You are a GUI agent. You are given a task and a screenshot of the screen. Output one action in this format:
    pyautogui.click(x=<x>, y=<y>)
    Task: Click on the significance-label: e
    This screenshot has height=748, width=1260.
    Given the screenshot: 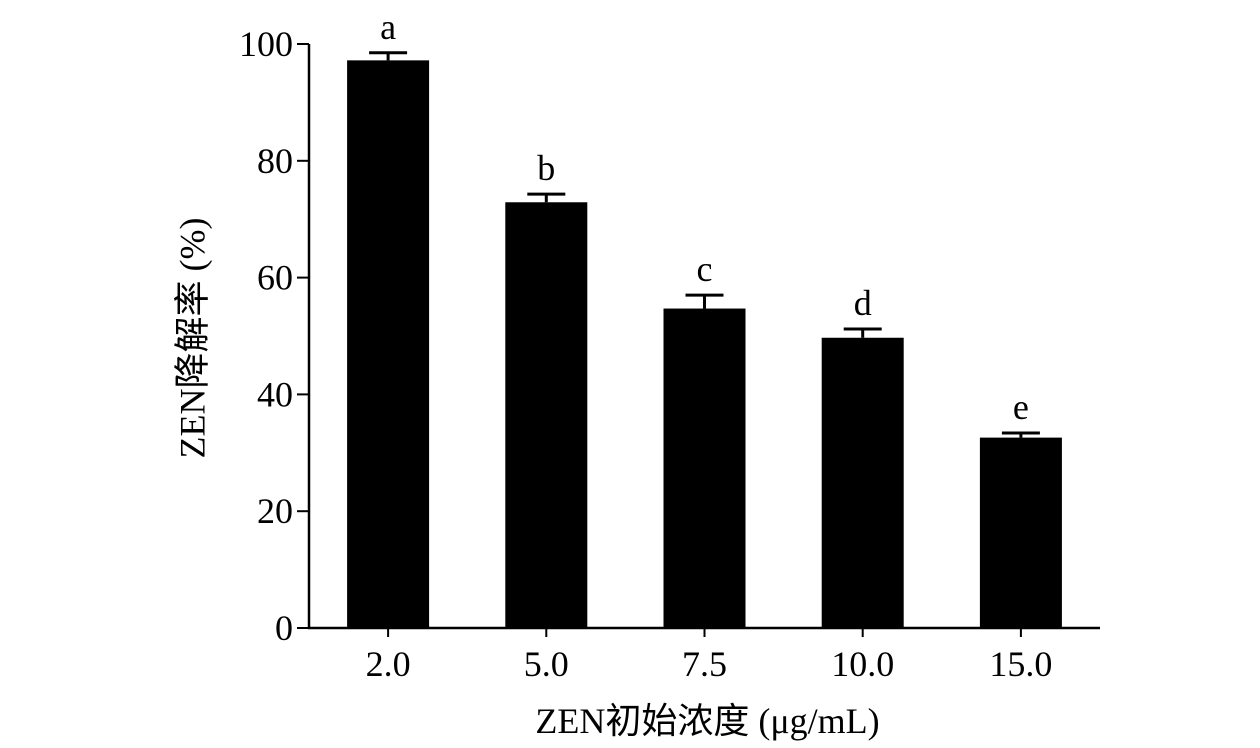 What is the action you would take?
    pyautogui.click(x=1021, y=407)
    